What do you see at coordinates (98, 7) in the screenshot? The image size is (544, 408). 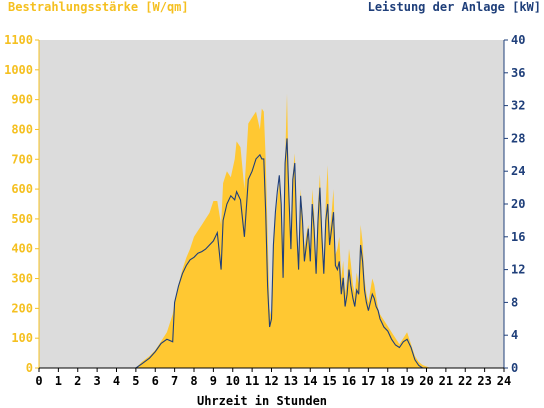 I see `left-axis-title: Bestrahlungsstärke [W/qm]` at bounding box center [98, 7].